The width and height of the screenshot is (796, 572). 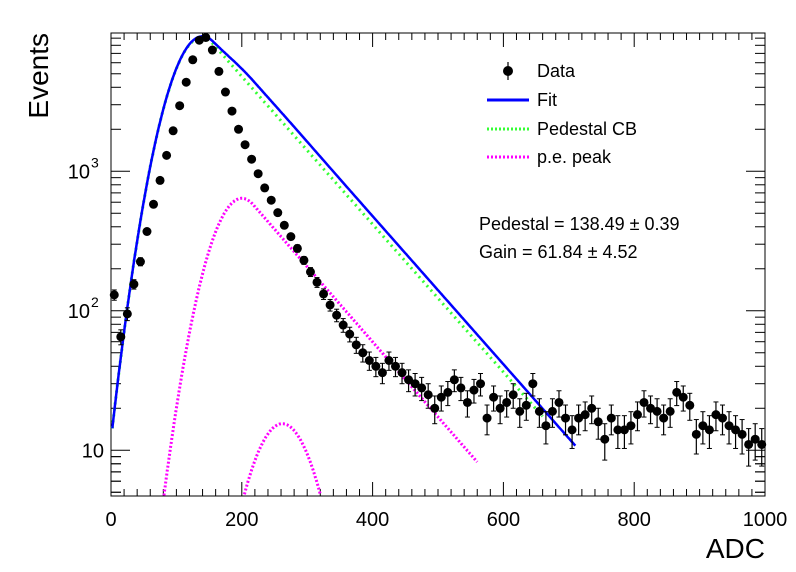 I want to click on y-tick-label: 10, so click(x=79, y=172).